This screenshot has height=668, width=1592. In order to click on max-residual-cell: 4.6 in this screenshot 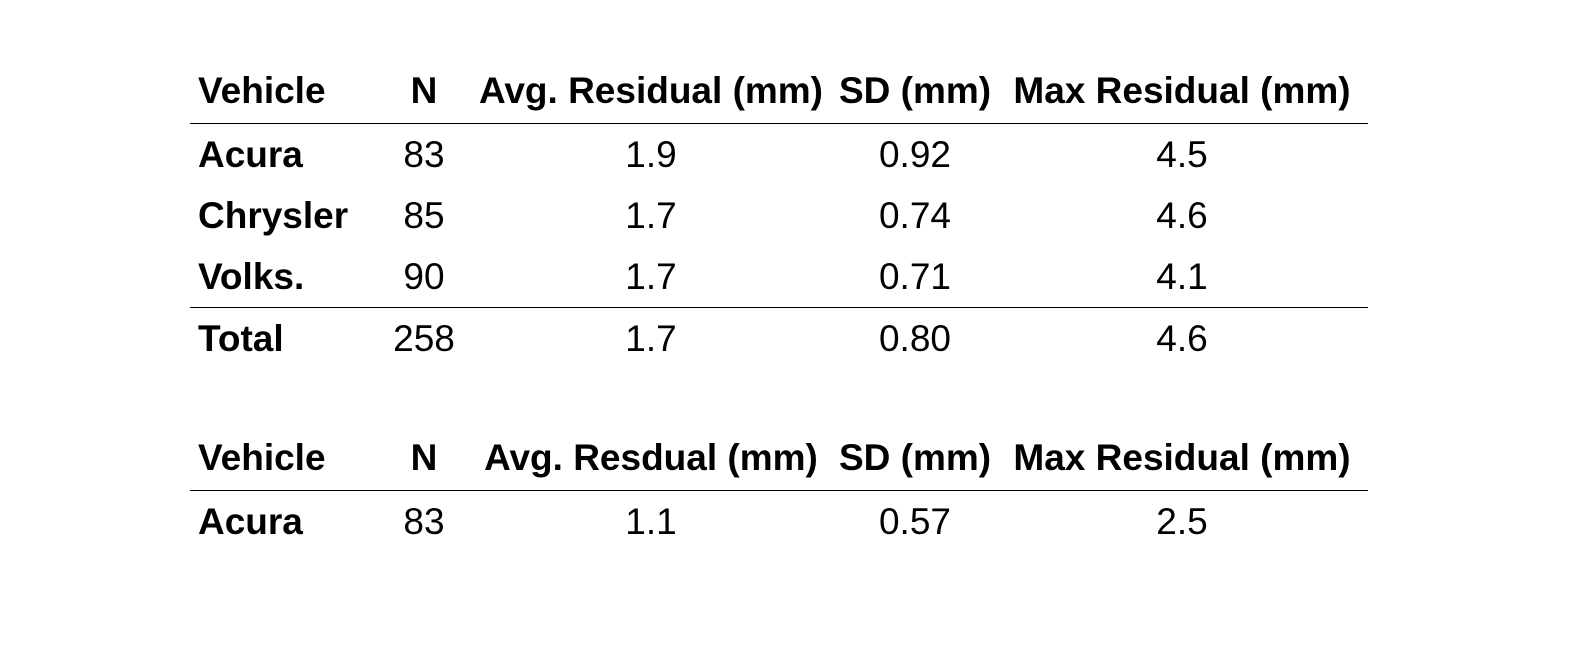, I will do `click(1182, 215)`.